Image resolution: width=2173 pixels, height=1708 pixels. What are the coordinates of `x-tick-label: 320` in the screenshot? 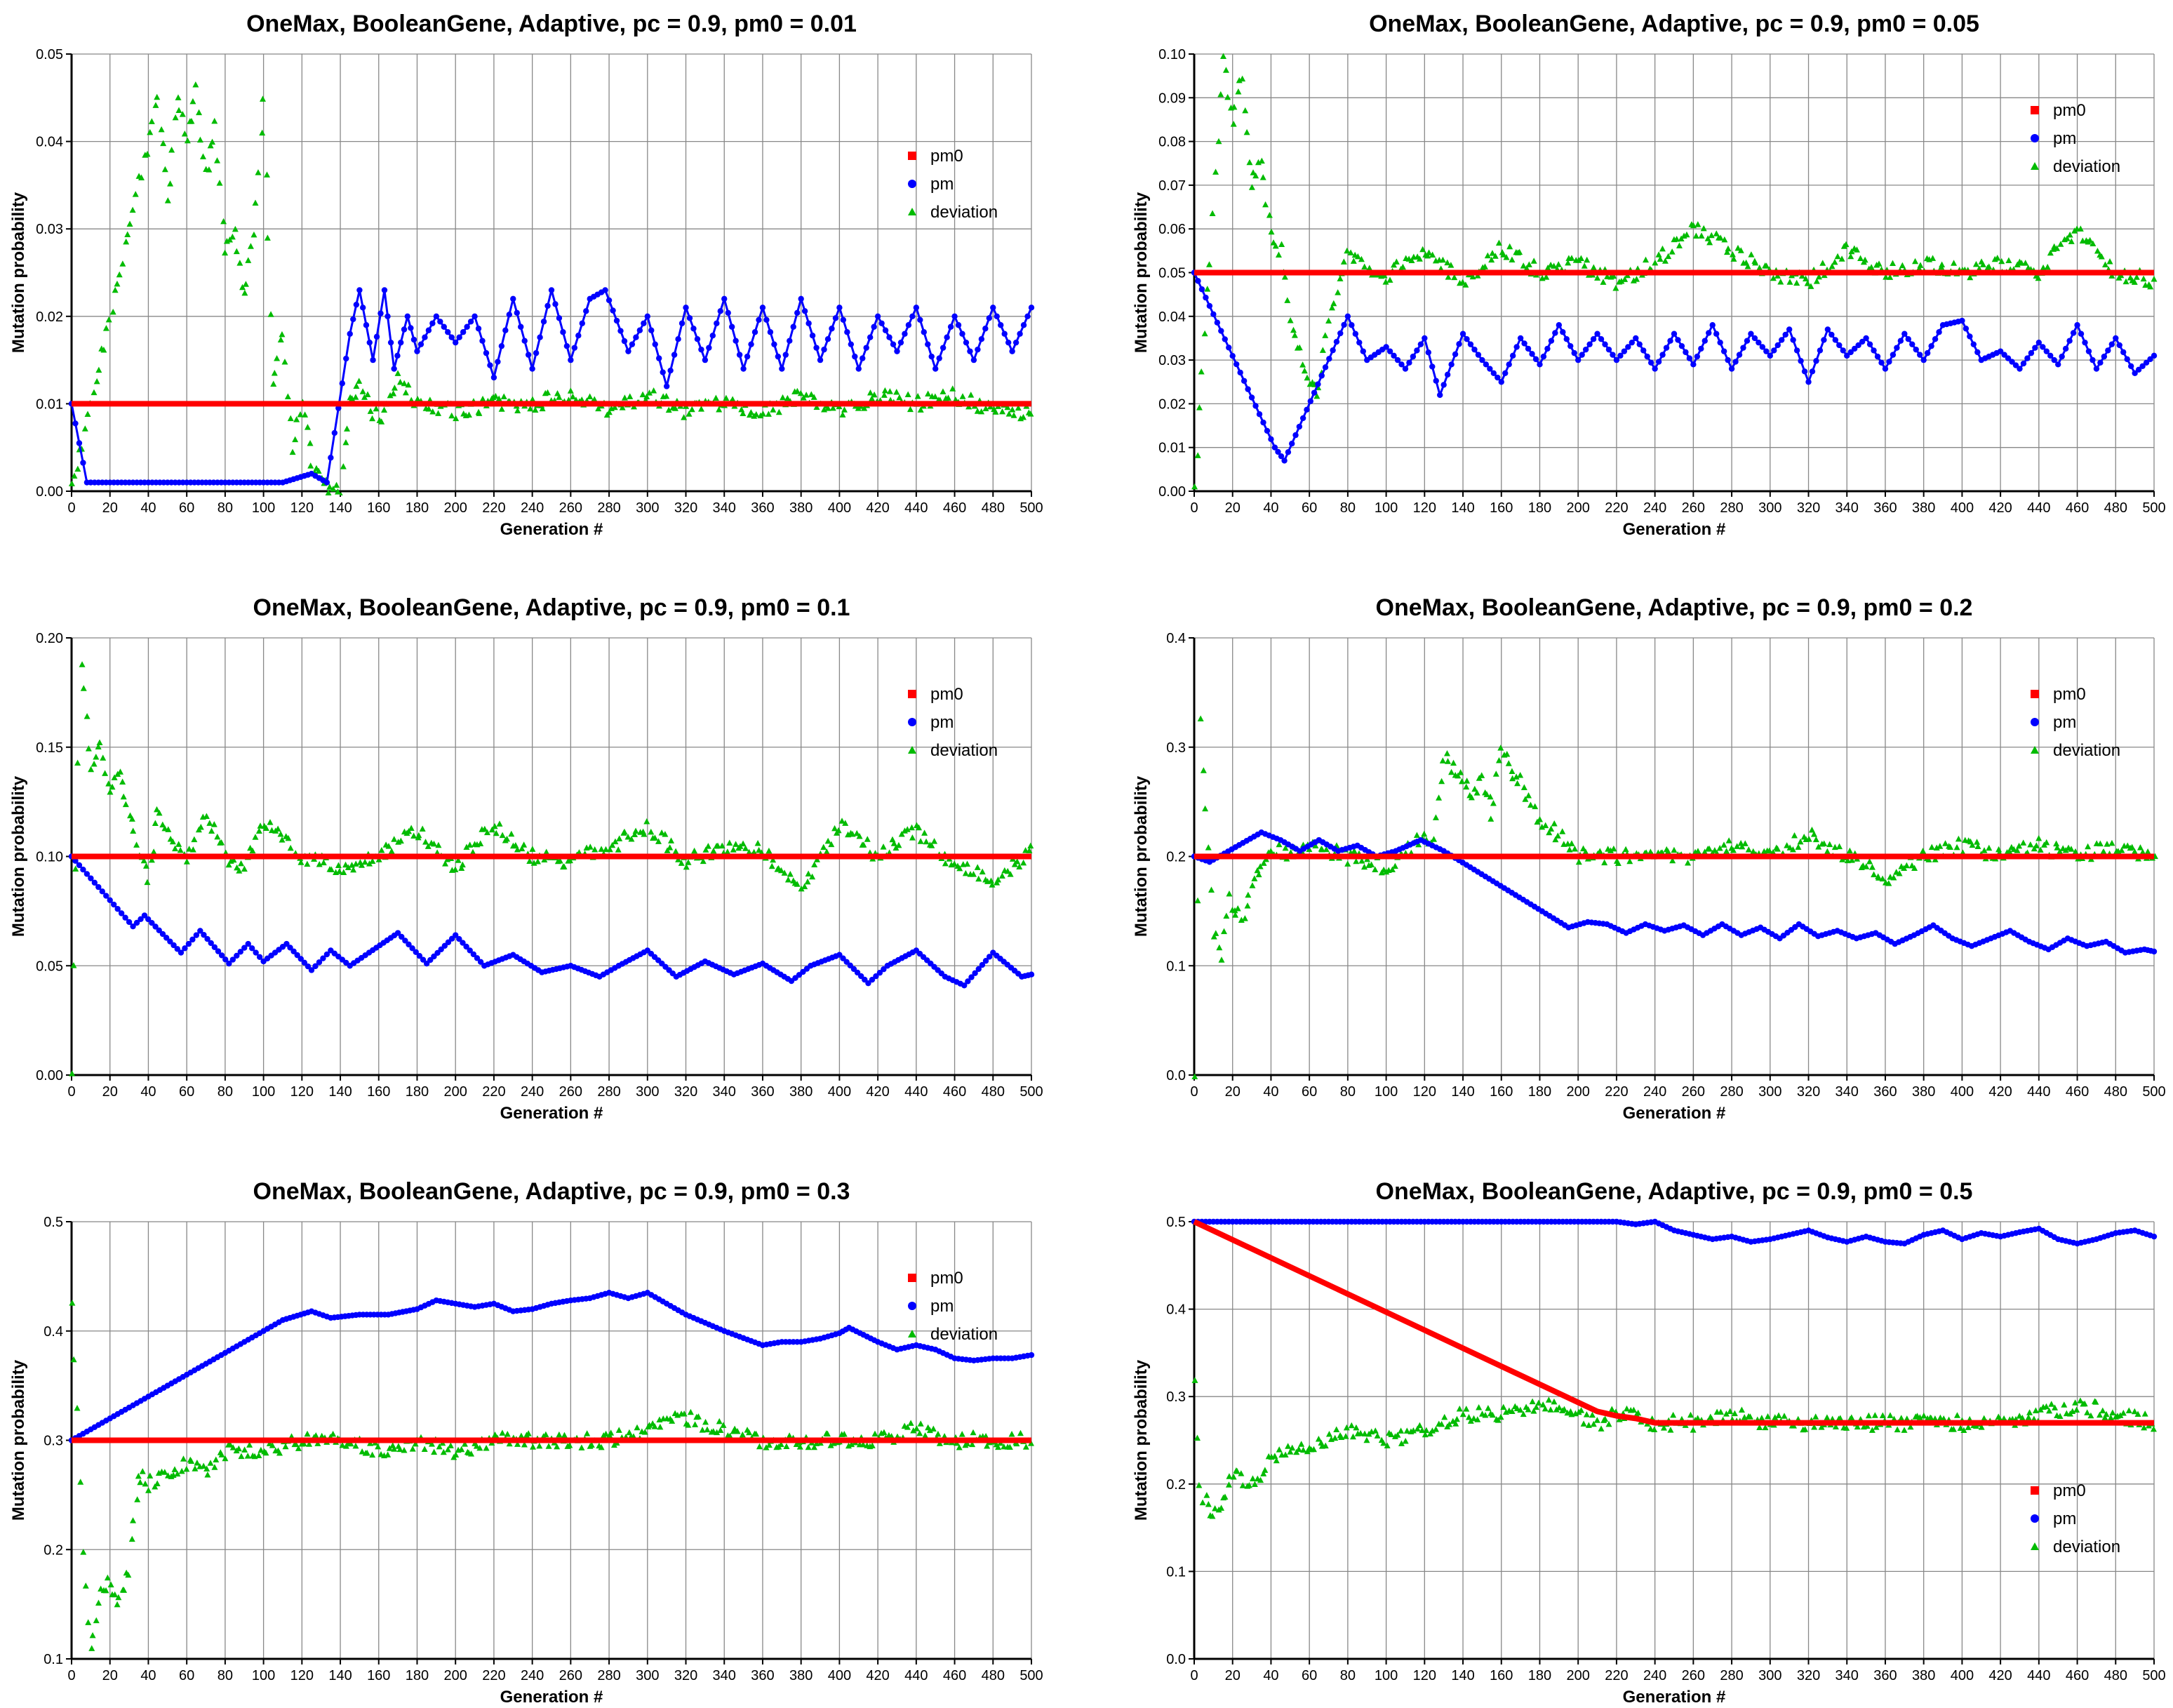 It's located at (685, 508).